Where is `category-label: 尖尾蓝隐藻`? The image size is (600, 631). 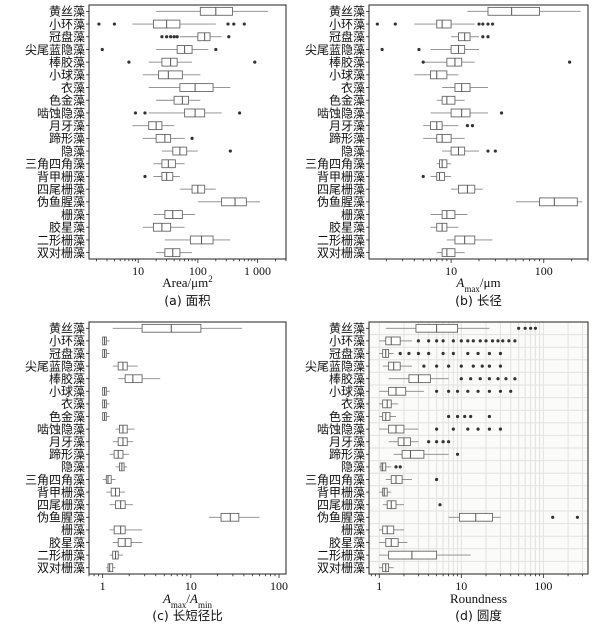 category-label: 尖尾蓝隐藻 is located at coordinates (55, 50).